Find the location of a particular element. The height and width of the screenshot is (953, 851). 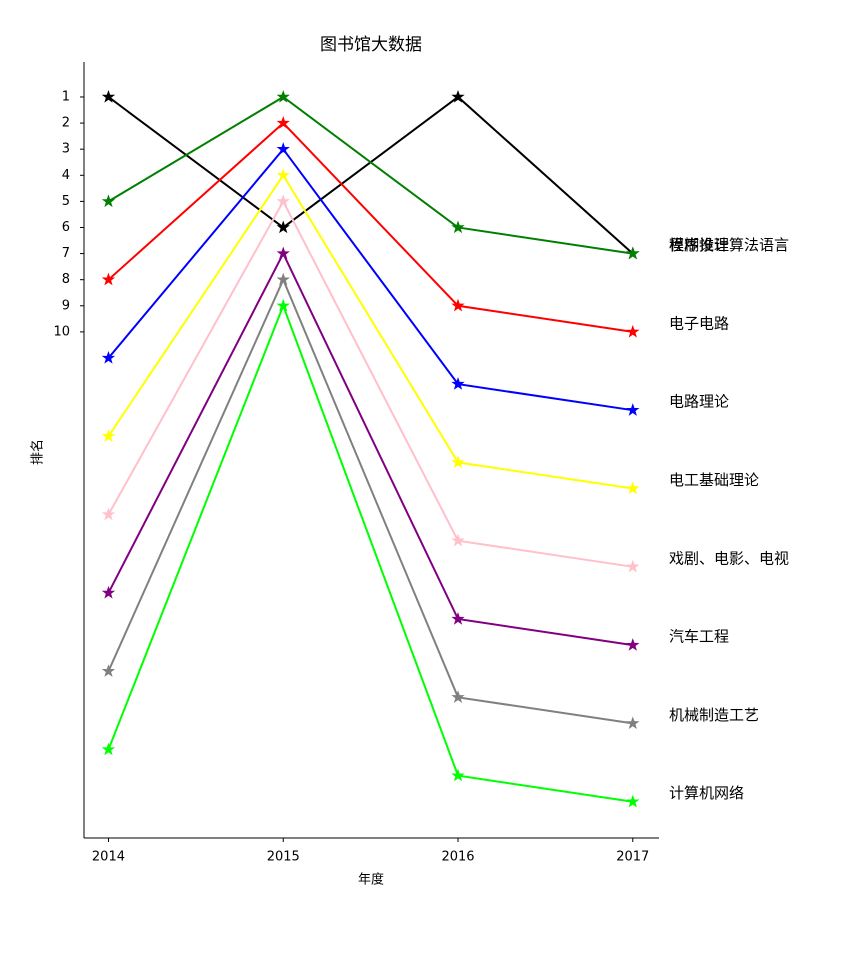

series-label: 计算机网络 is located at coordinates (706, 793).